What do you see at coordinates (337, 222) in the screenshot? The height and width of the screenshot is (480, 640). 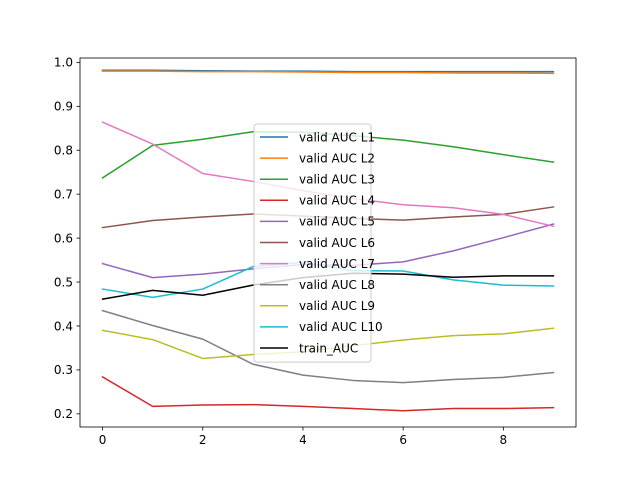 I see `legend-label-5: valid AUC L5` at bounding box center [337, 222].